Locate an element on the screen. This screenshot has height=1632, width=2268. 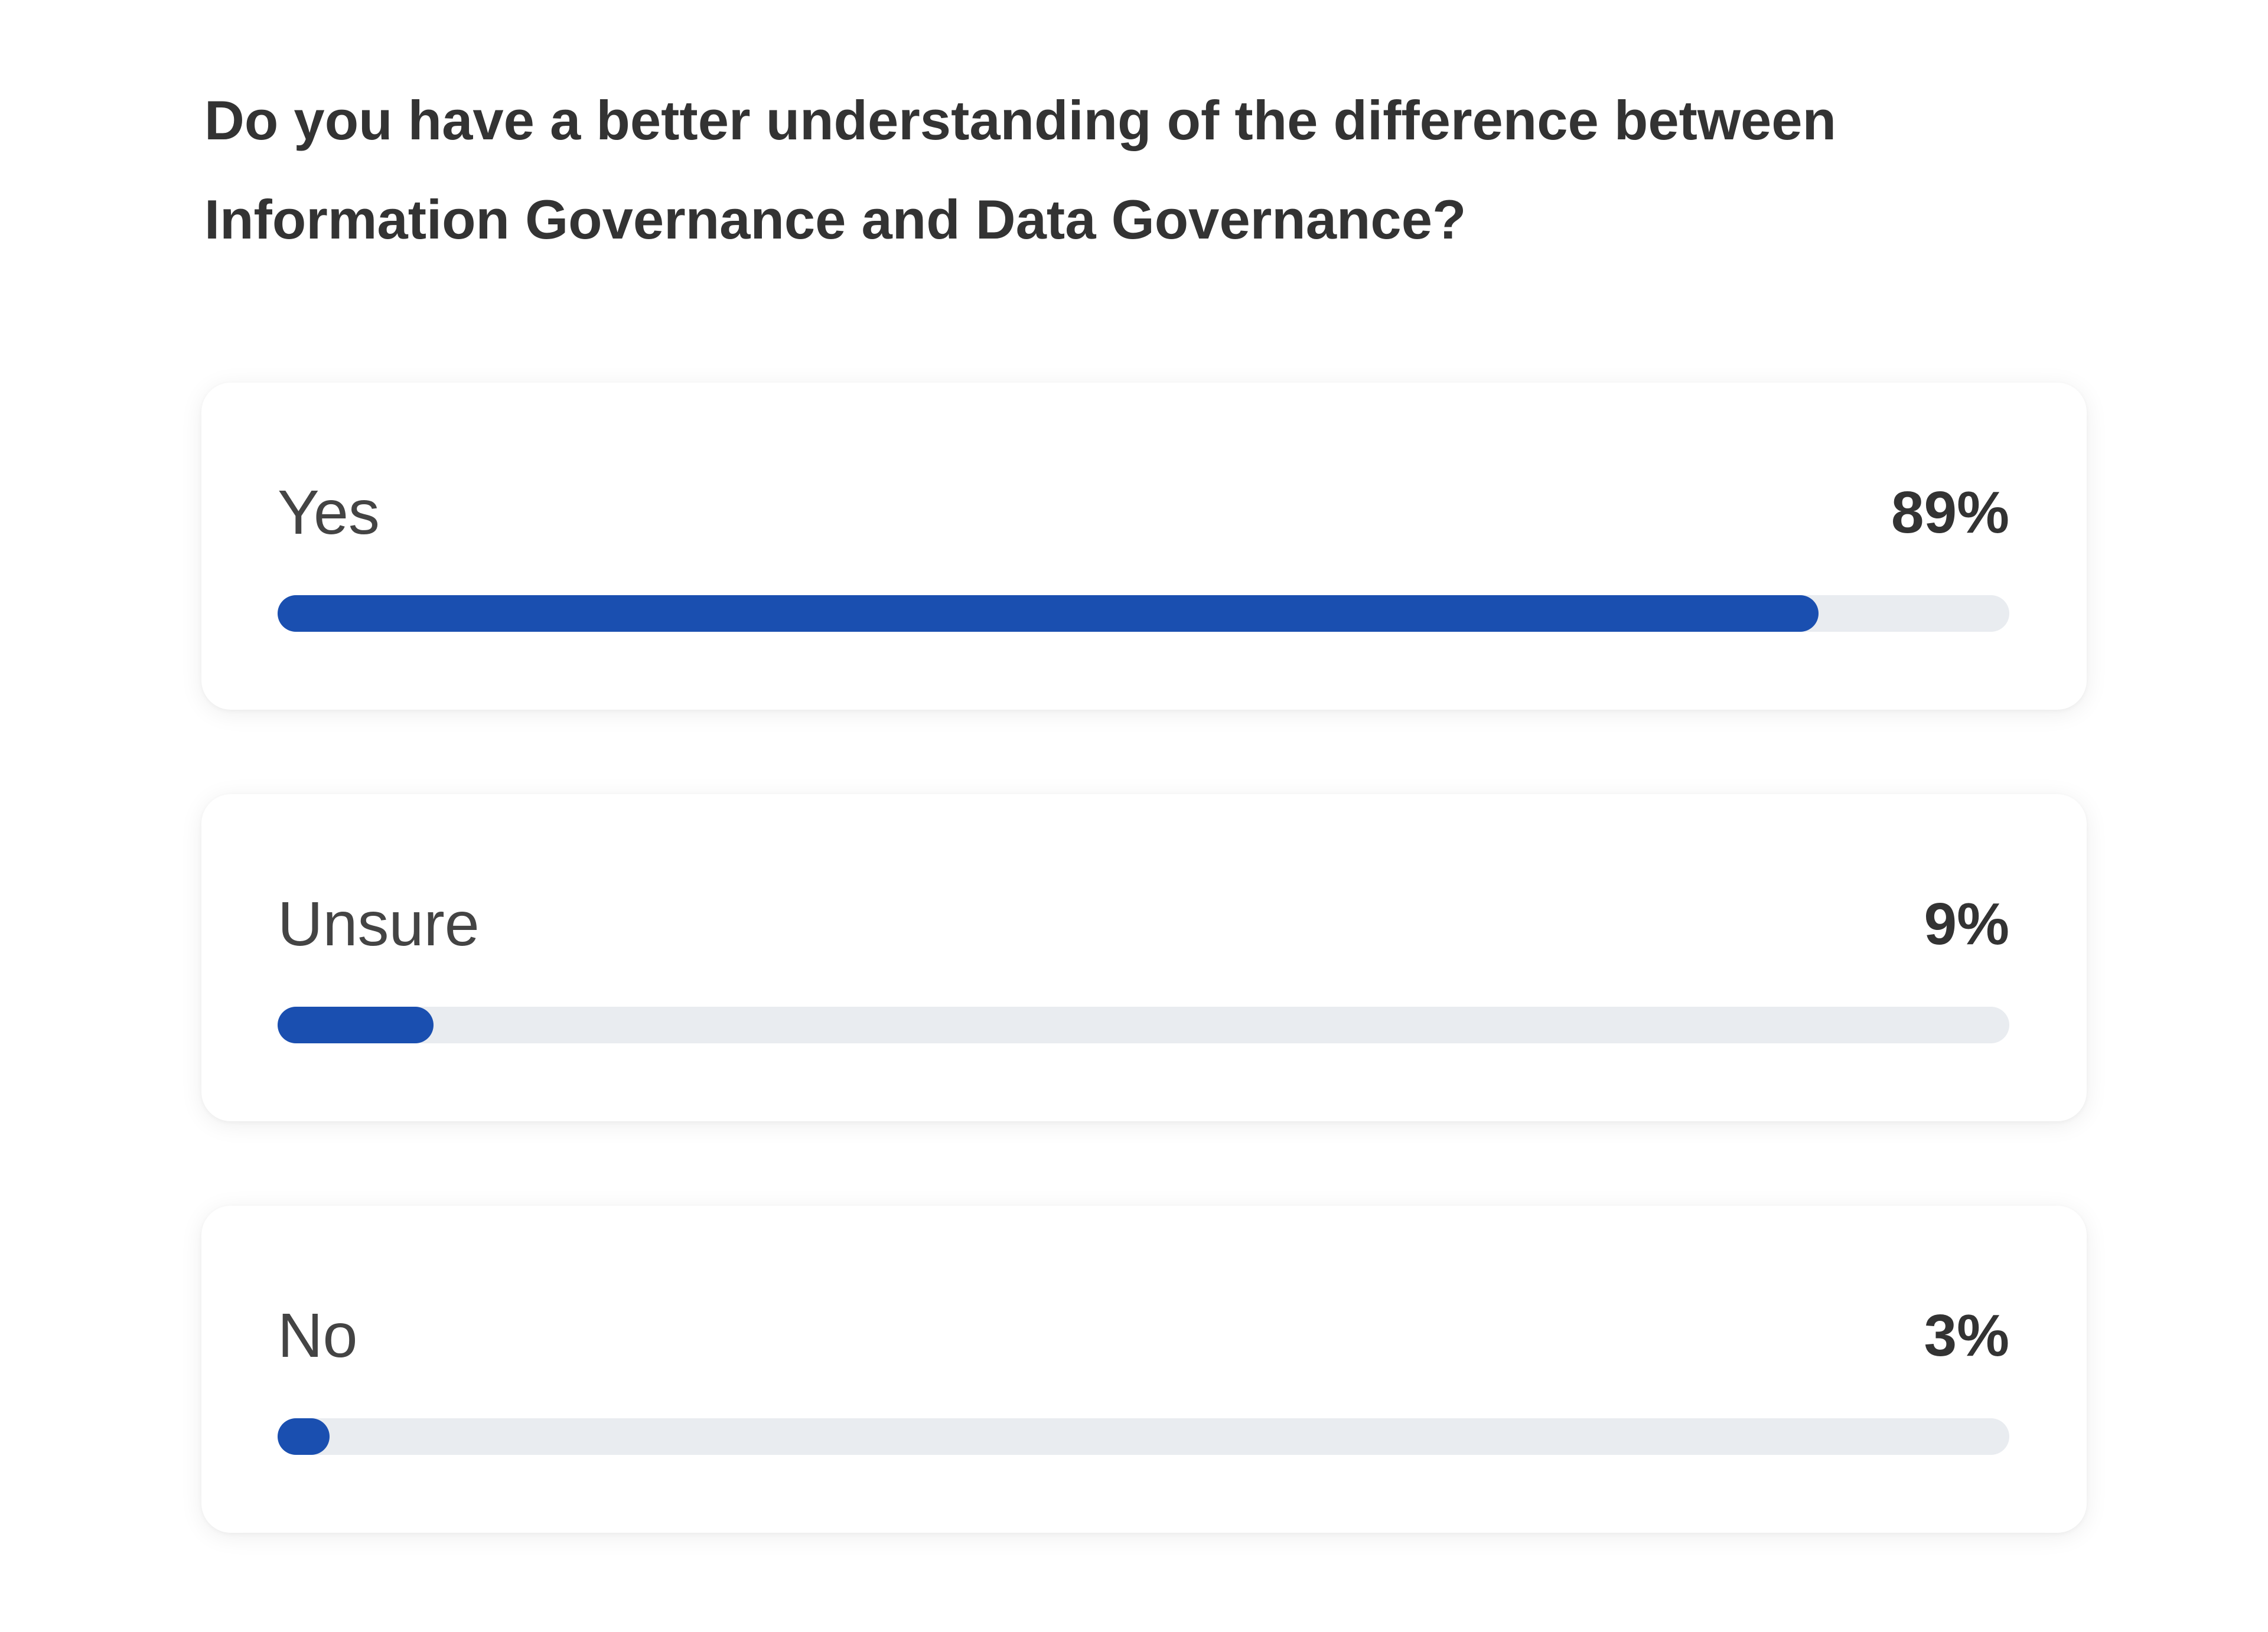
option-percent: 9% is located at coordinates (1966, 924).